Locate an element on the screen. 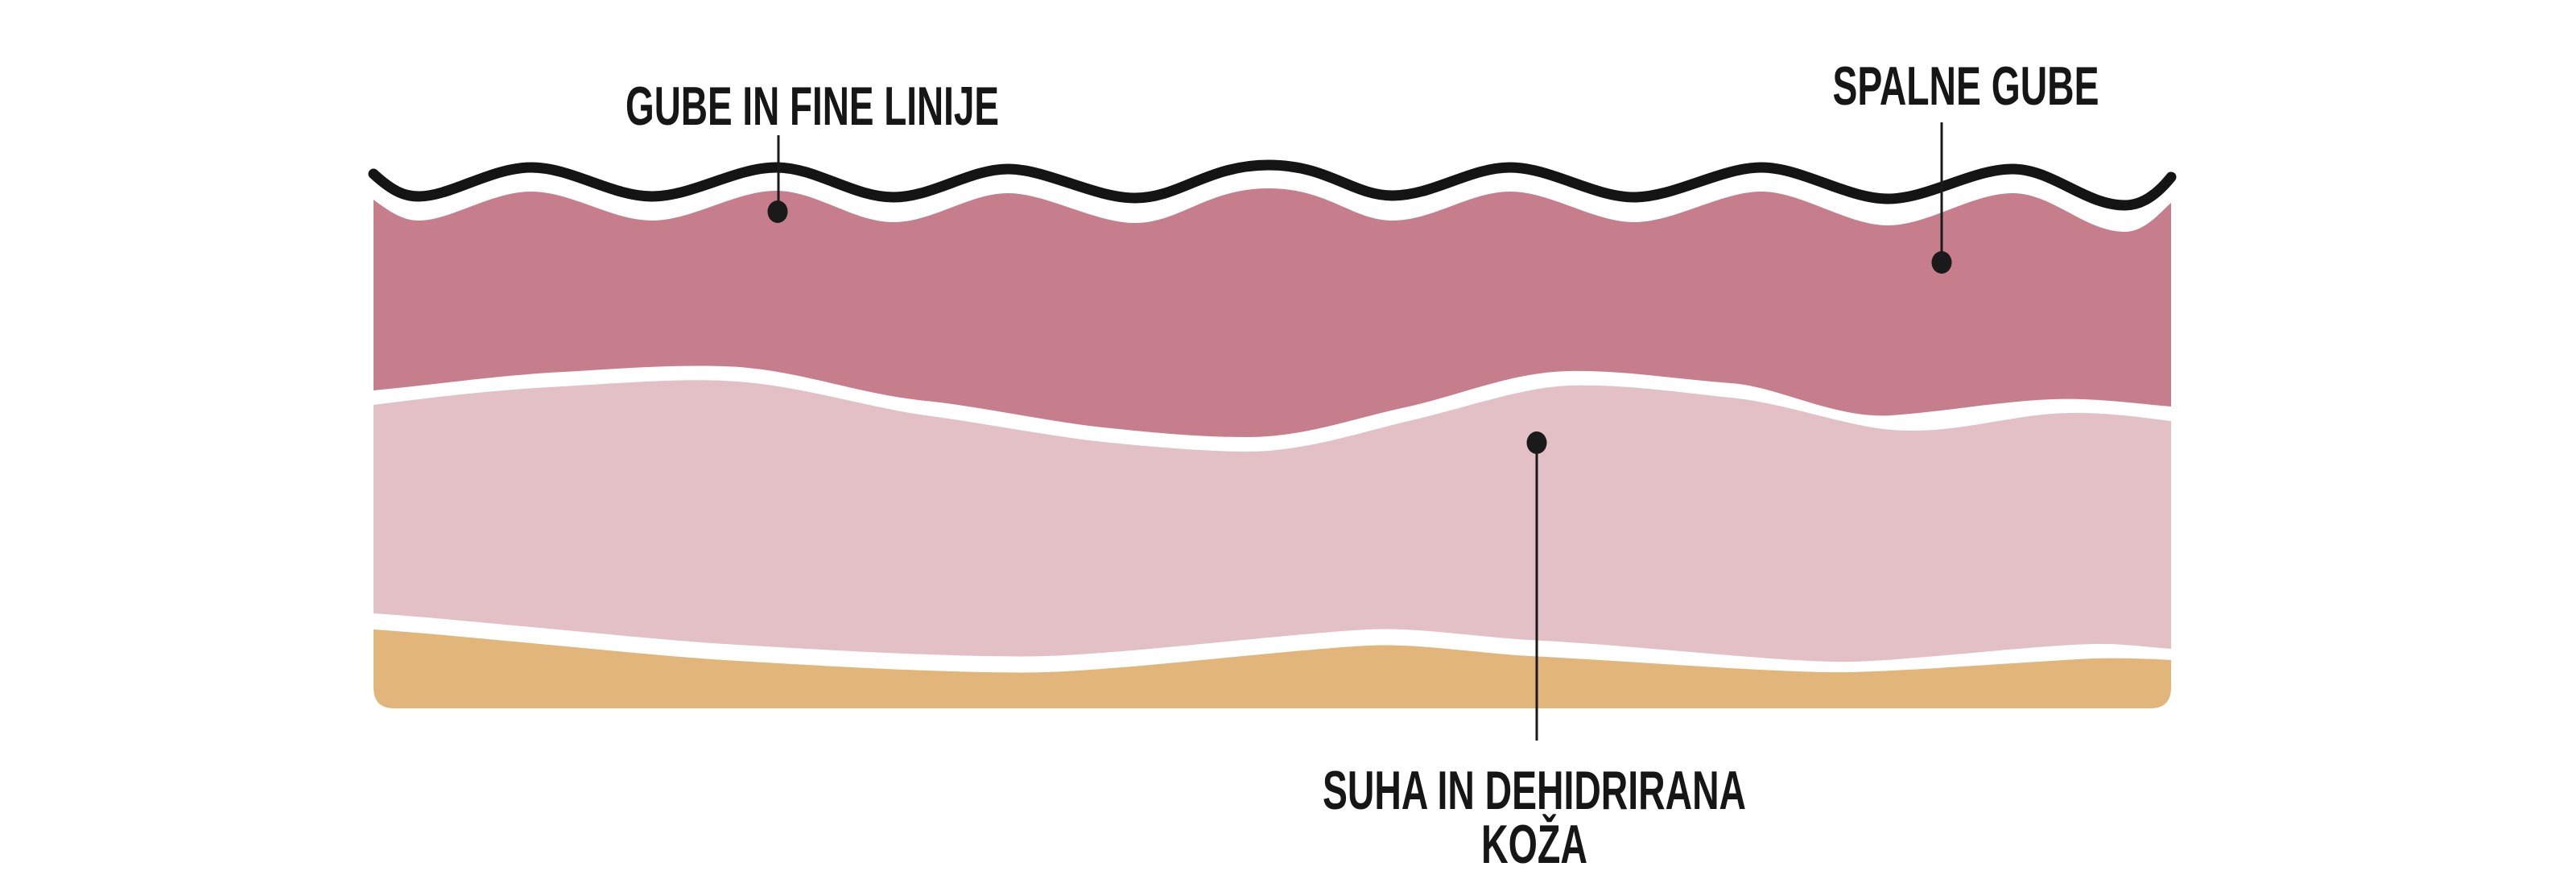 This screenshot has width=2576, height=875. label-dry-skin-line2: KOŽA is located at coordinates (1534, 844).